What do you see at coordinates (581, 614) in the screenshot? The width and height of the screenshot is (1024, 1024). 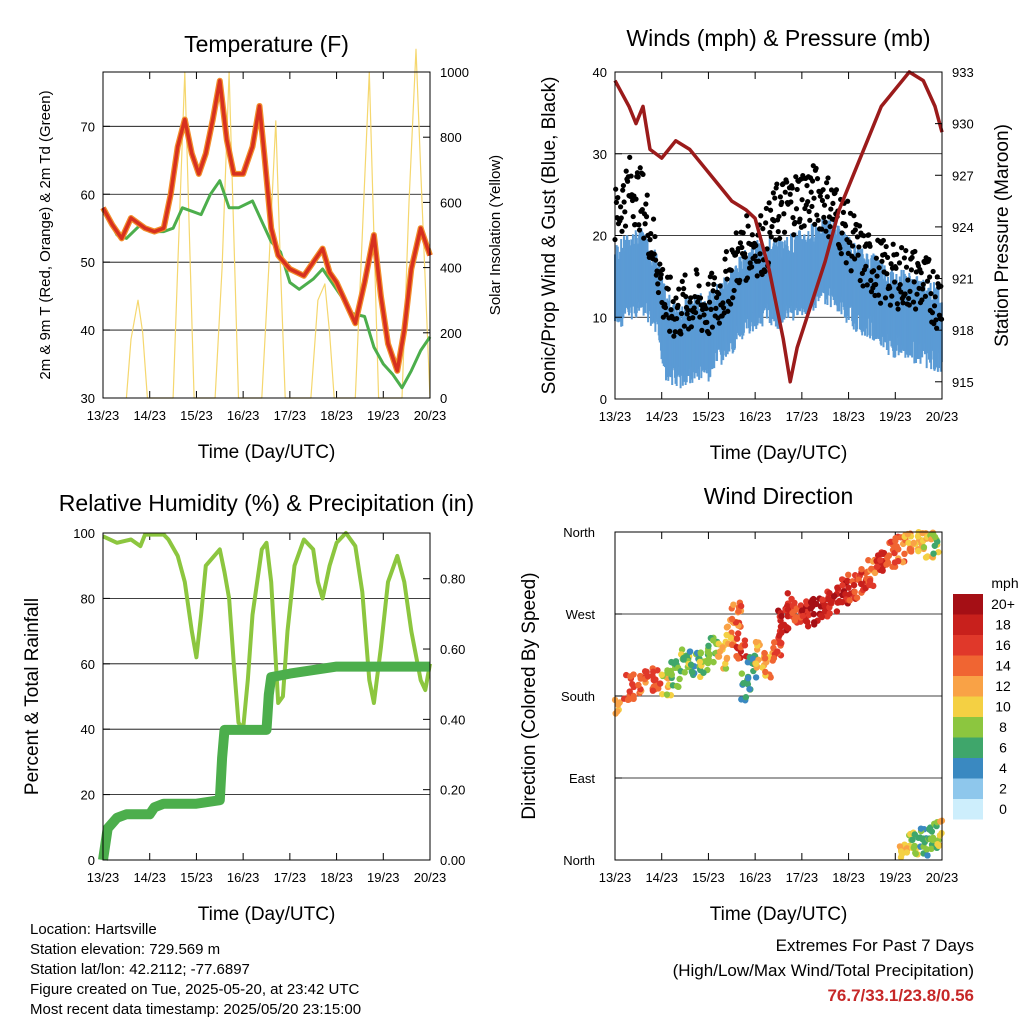 I see `y-tick-label: West` at bounding box center [581, 614].